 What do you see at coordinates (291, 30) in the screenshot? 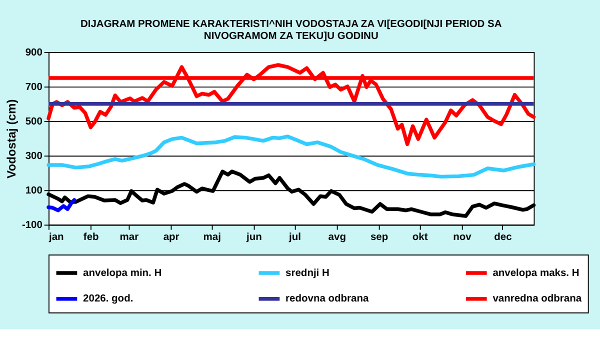
I see `chart-title: DIJAGRAM PROMENE KARAKTERISTI^NIH VODOSTAJA ZA VI[EGODI[NJI PERIOD SA NIVOGRAMOM ZA TEKU]U GODINU` at bounding box center [291, 30].